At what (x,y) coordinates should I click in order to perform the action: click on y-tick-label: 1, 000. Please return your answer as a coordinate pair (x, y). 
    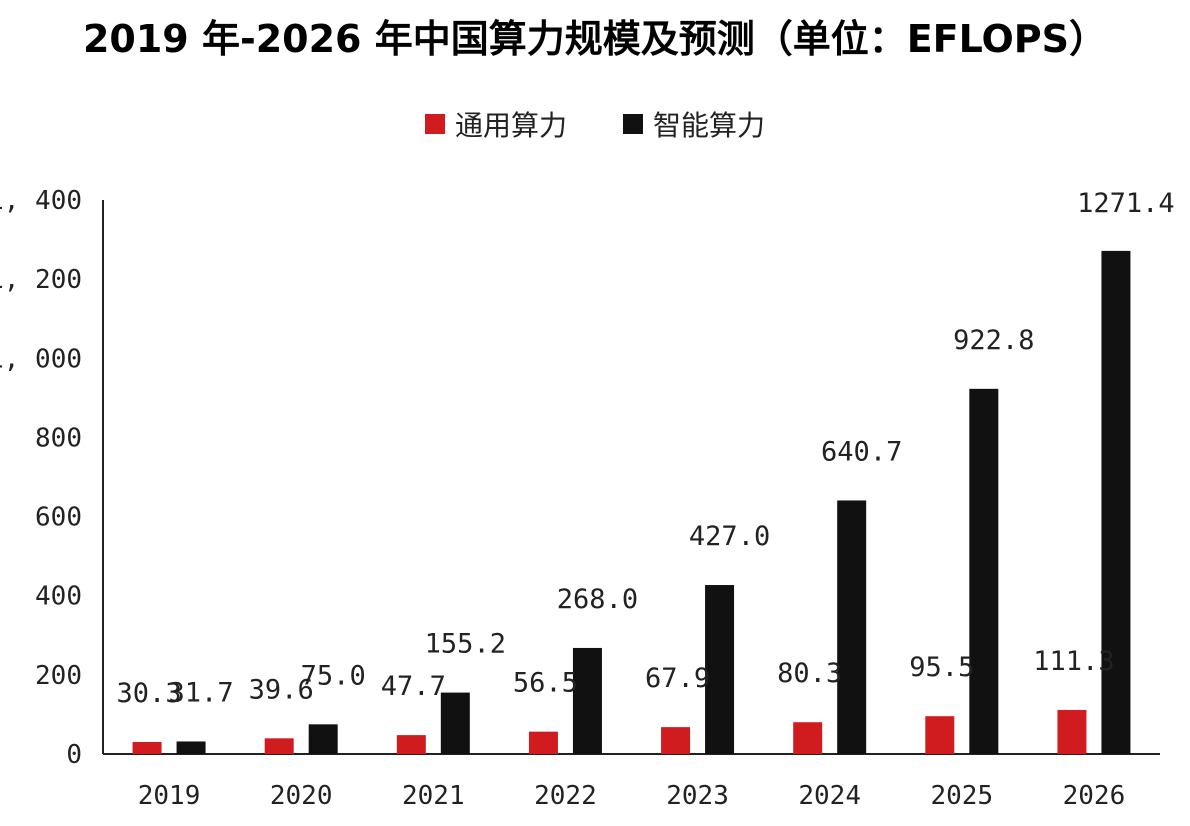
    Looking at the image, I should click on (41, 359).